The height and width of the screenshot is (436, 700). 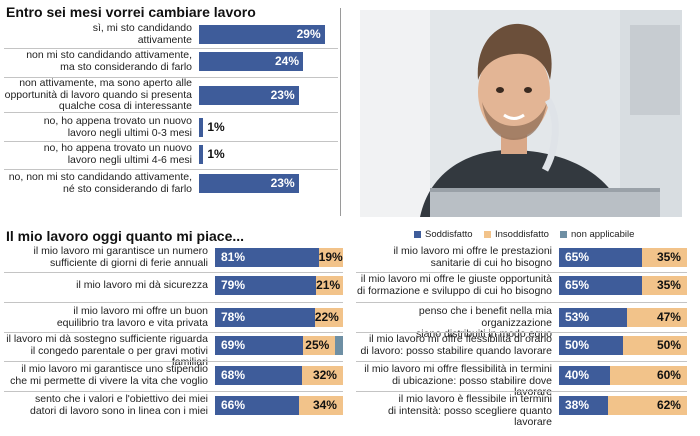 I want to click on stacked-bar: 81% 19%, so click(x=279, y=257).